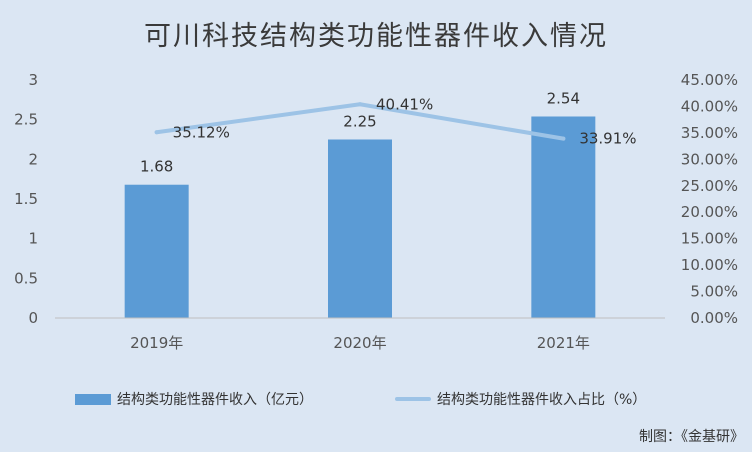 The width and height of the screenshot is (752, 452). What do you see at coordinates (376, 36) in the screenshot?
I see `chart-title: 可川科技结构类功能性器件收入情况` at bounding box center [376, 36].